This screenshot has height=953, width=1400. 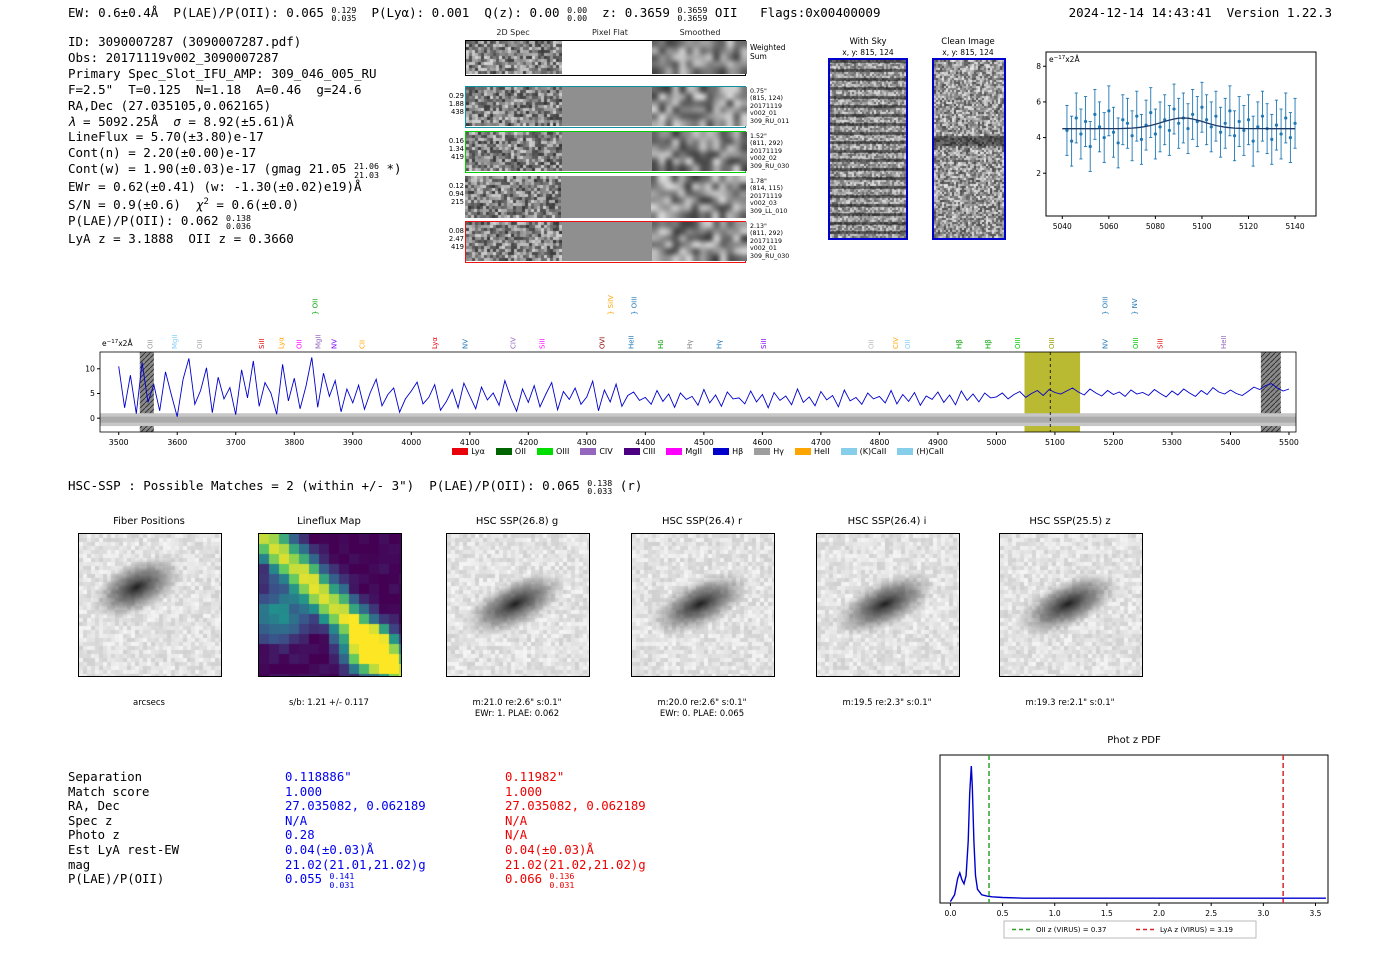 What do you see at coordinates (702, 703) in the screenshot?
I see `cutout-sublabel: m:20.0 re:2.6" s:0.1"` at bounding box center [702, 703].